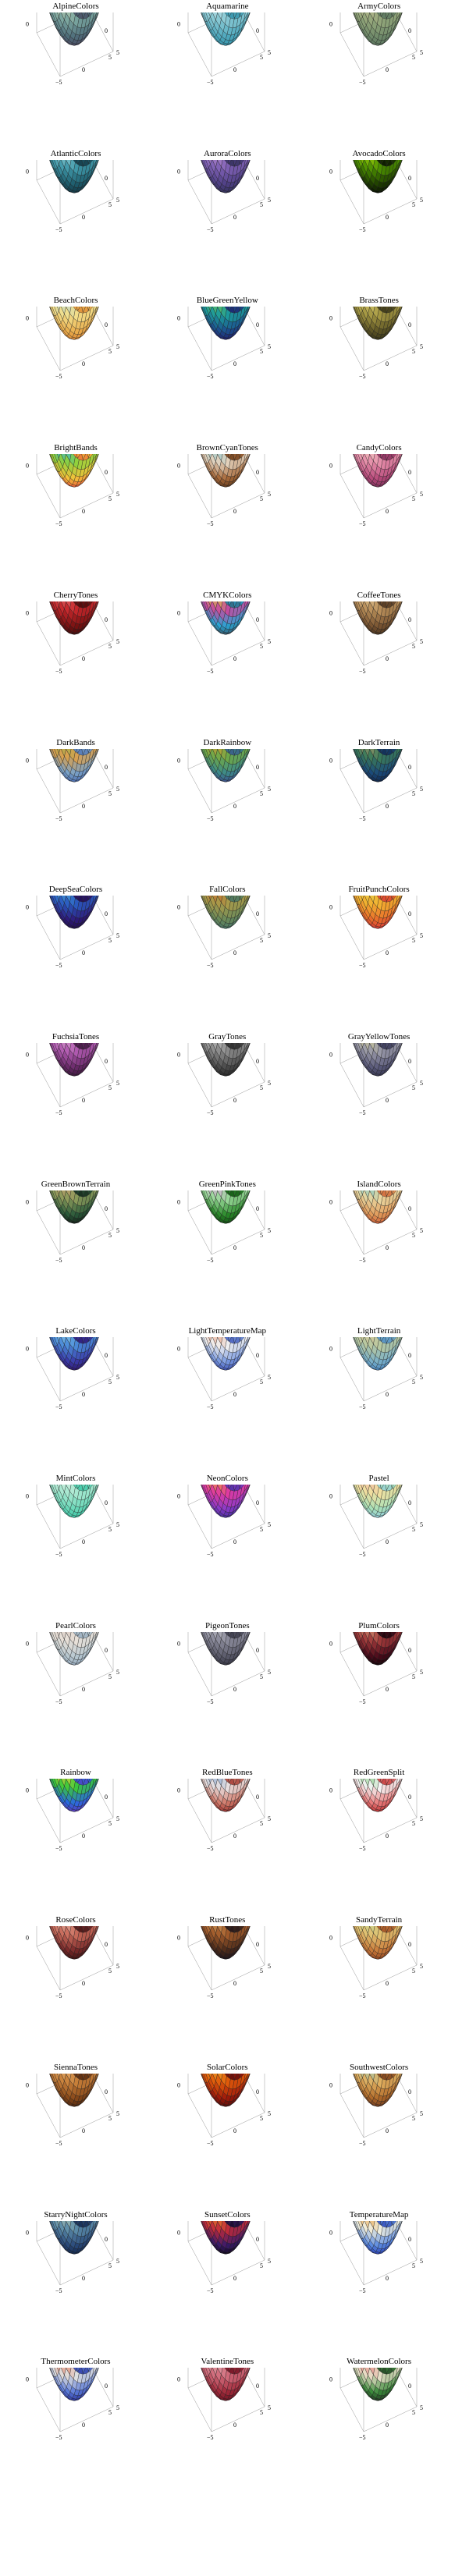 This screenshot has width=455, height=2576. I want to click on plot-title: AvocadoColors, so click(379, 153).